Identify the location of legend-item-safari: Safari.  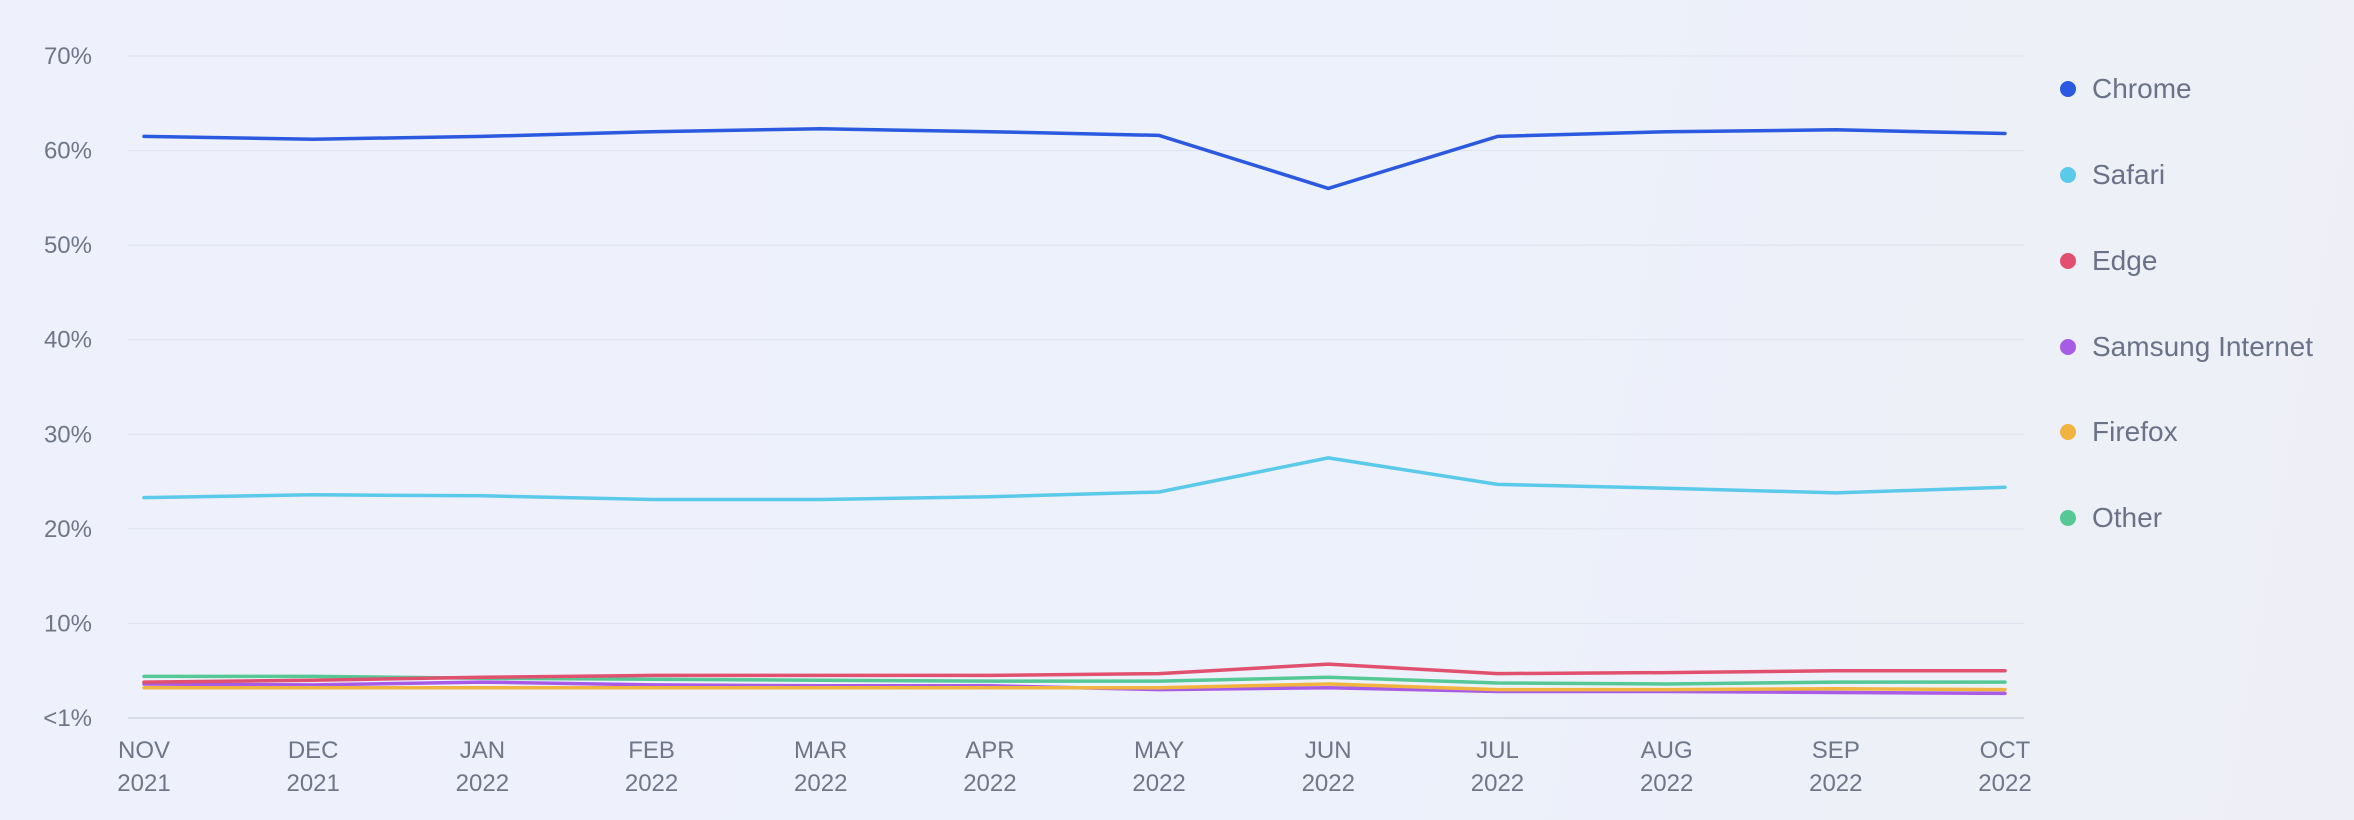
(2112, 175).